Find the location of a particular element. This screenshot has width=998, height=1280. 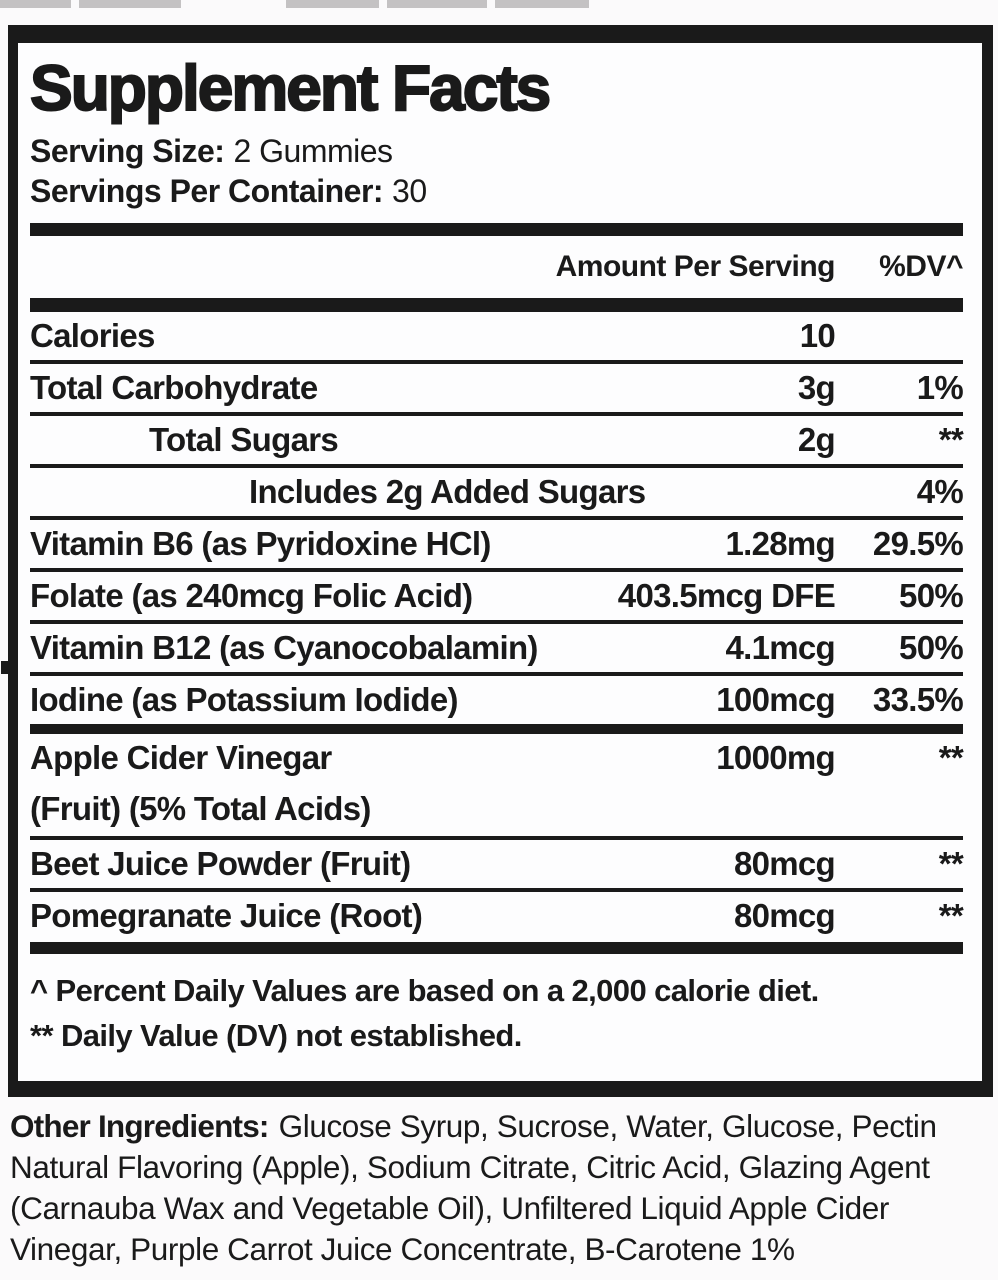

nutrient-name-line2: (Fruit) (5% Total Acids) is located at coordinates (200, 808).